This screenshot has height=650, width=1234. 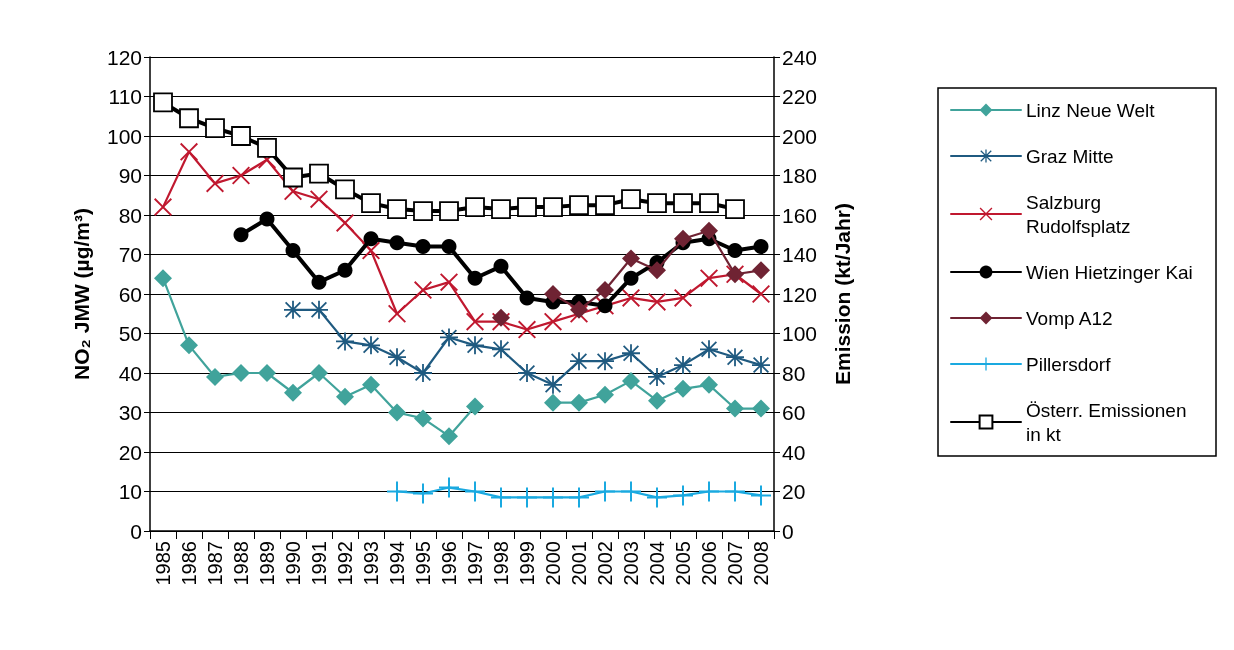 I want to click on y-tick-label: 110, so click(x=125, y=96).